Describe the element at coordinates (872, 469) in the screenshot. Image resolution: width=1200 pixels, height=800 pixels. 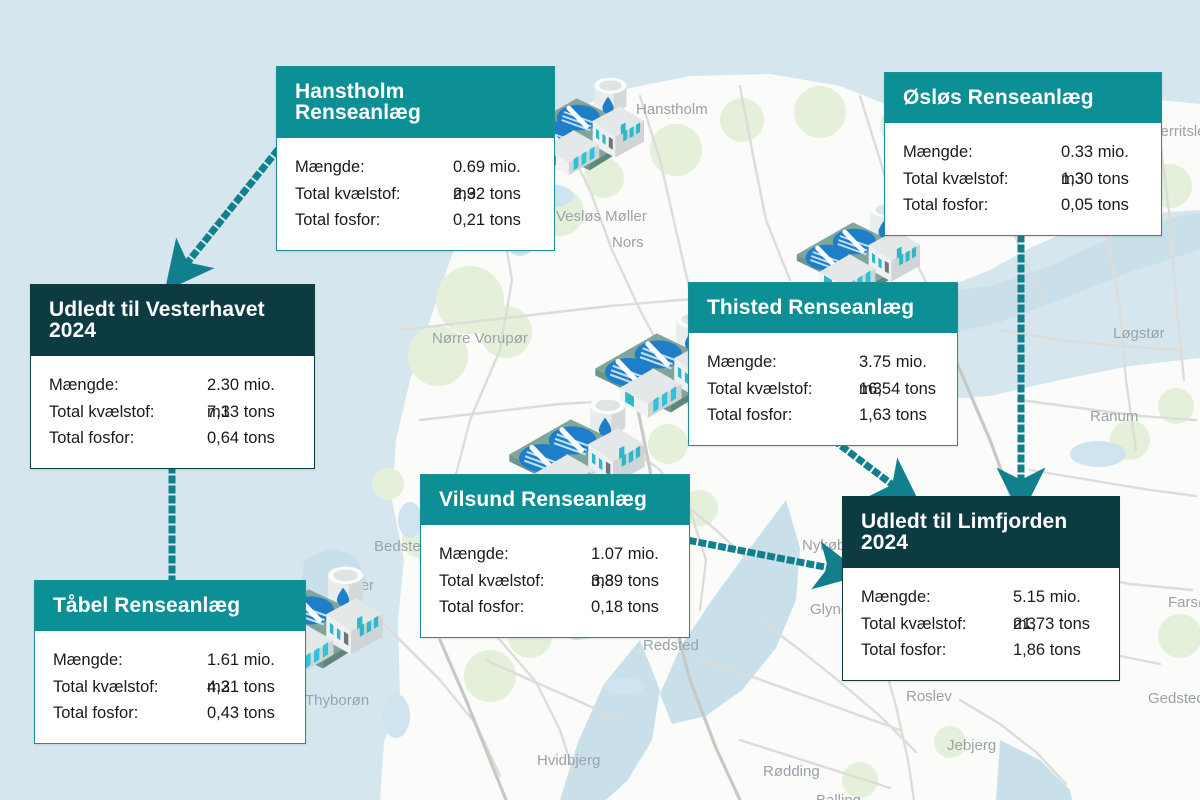
I see `arrow-thisted-to-limfjorden` at that location.